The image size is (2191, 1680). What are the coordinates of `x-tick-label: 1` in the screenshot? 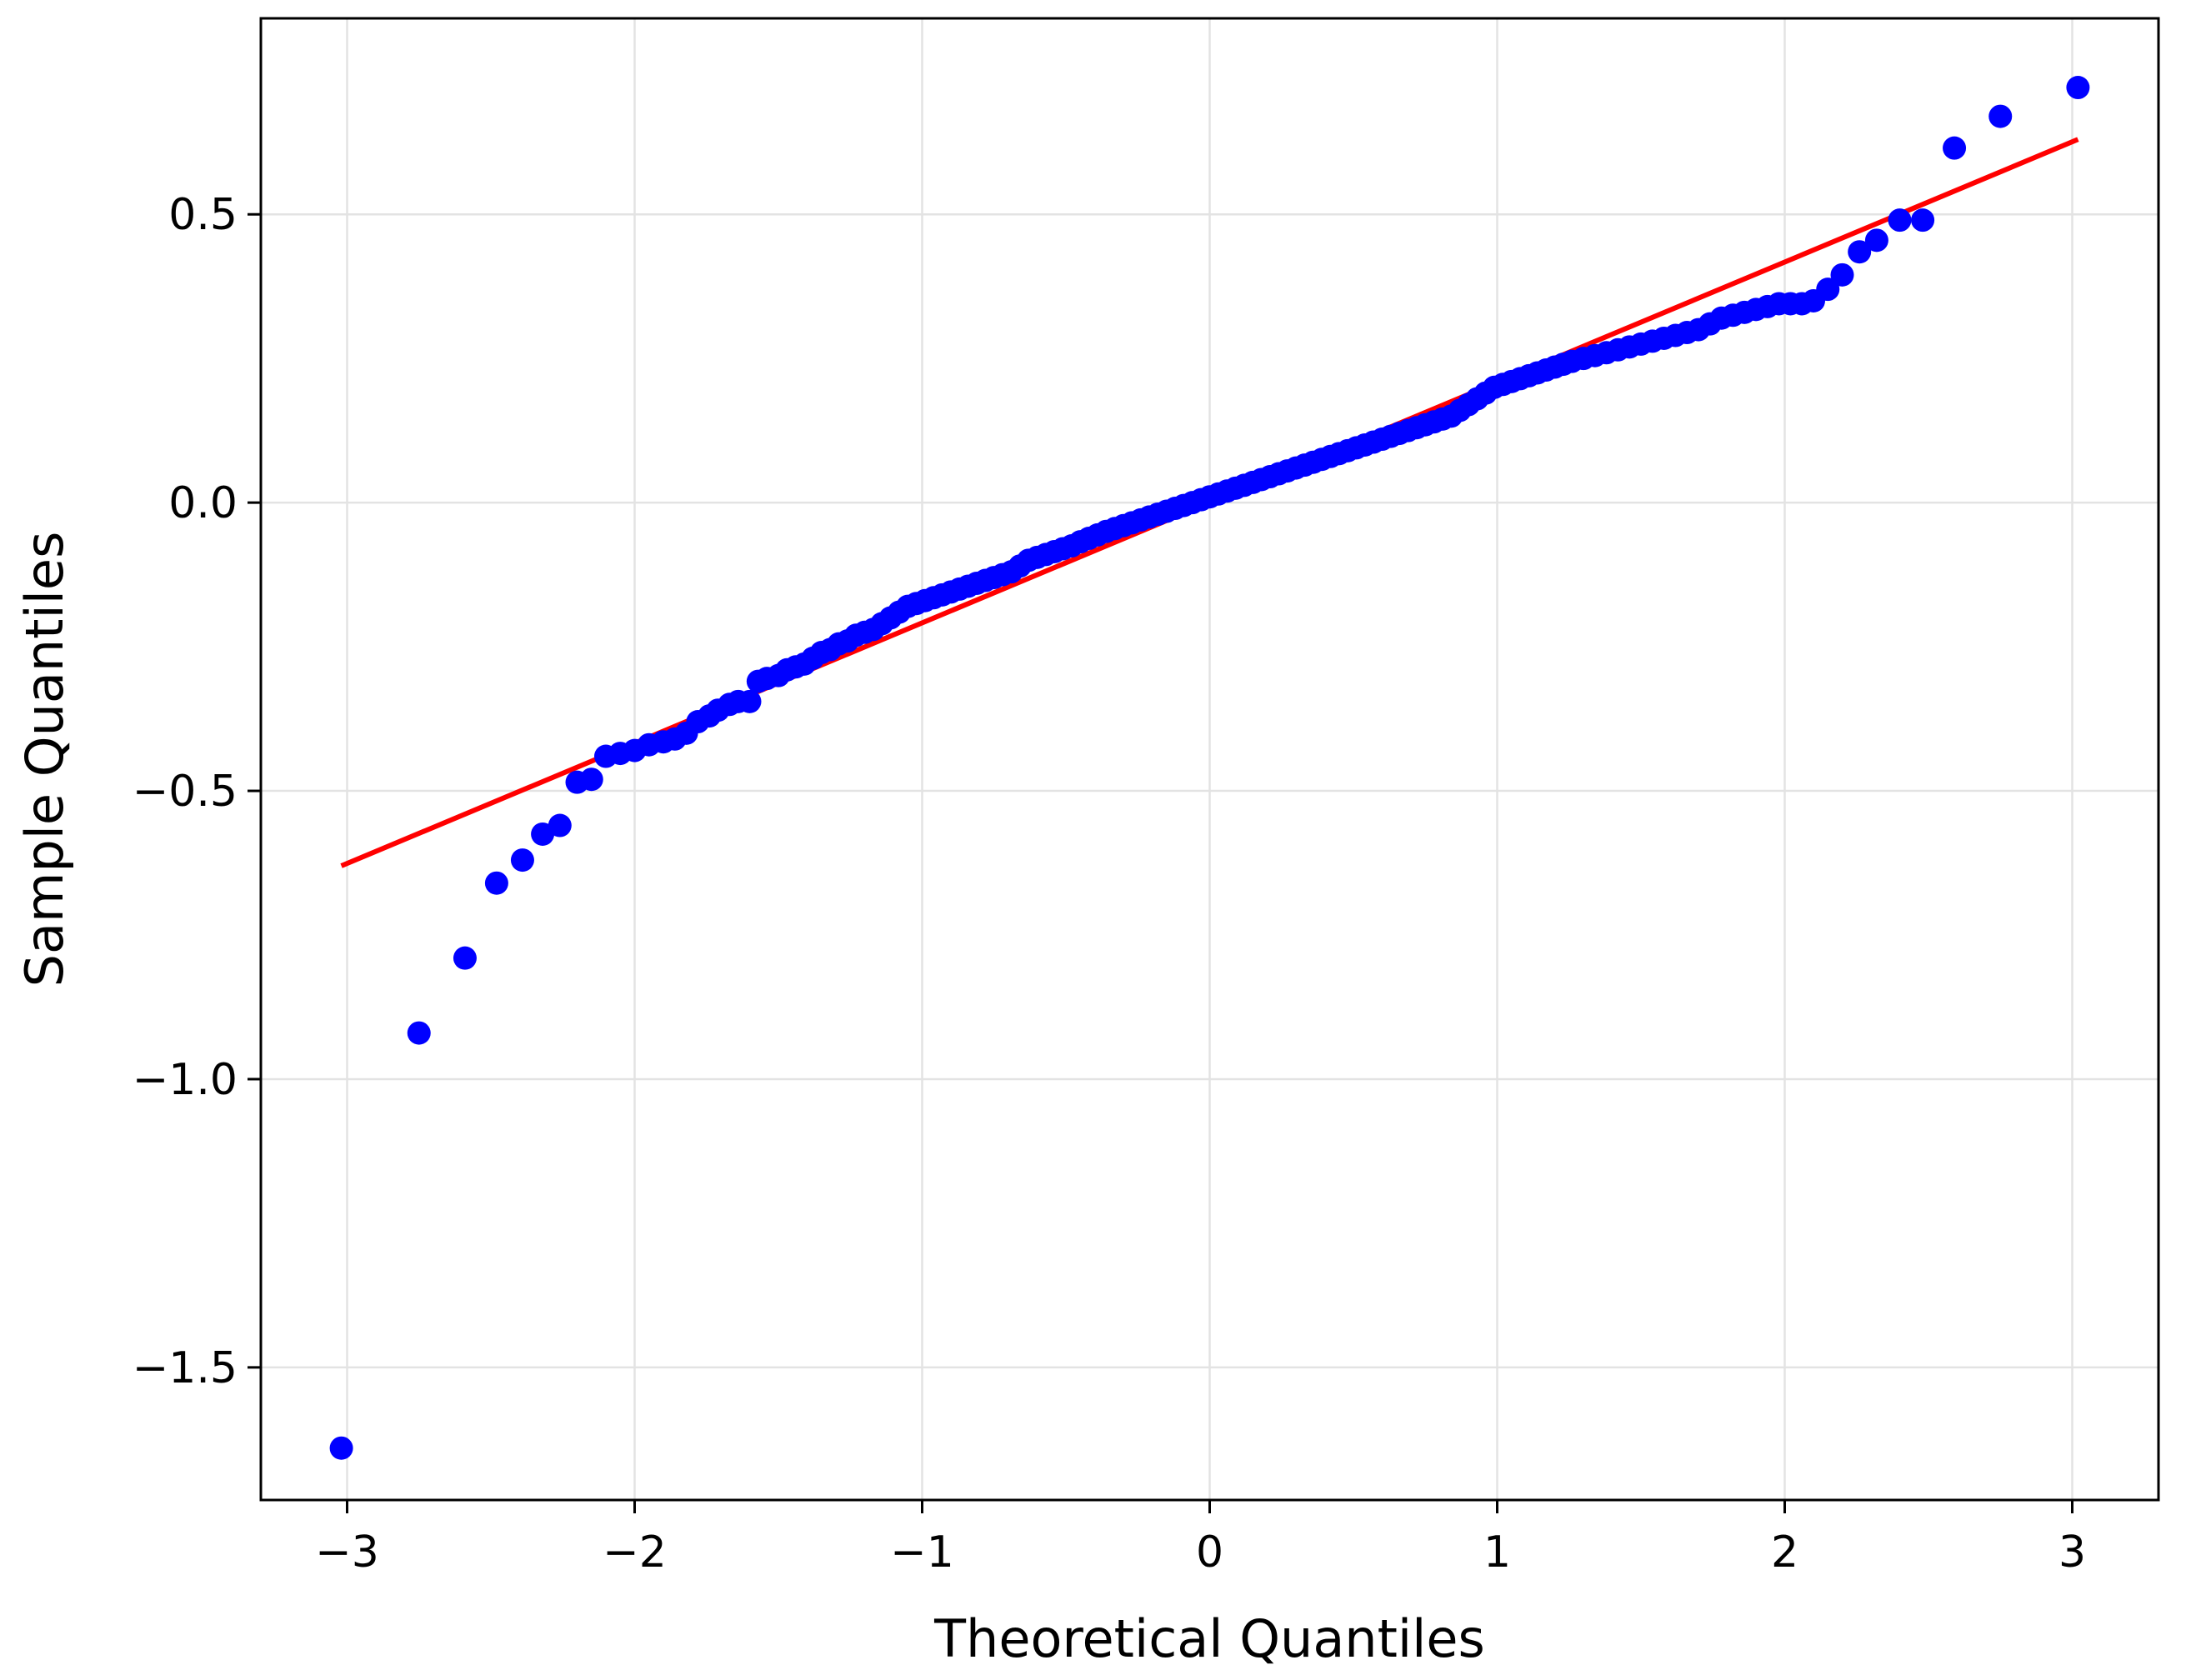 It's located at (1497, 1553).